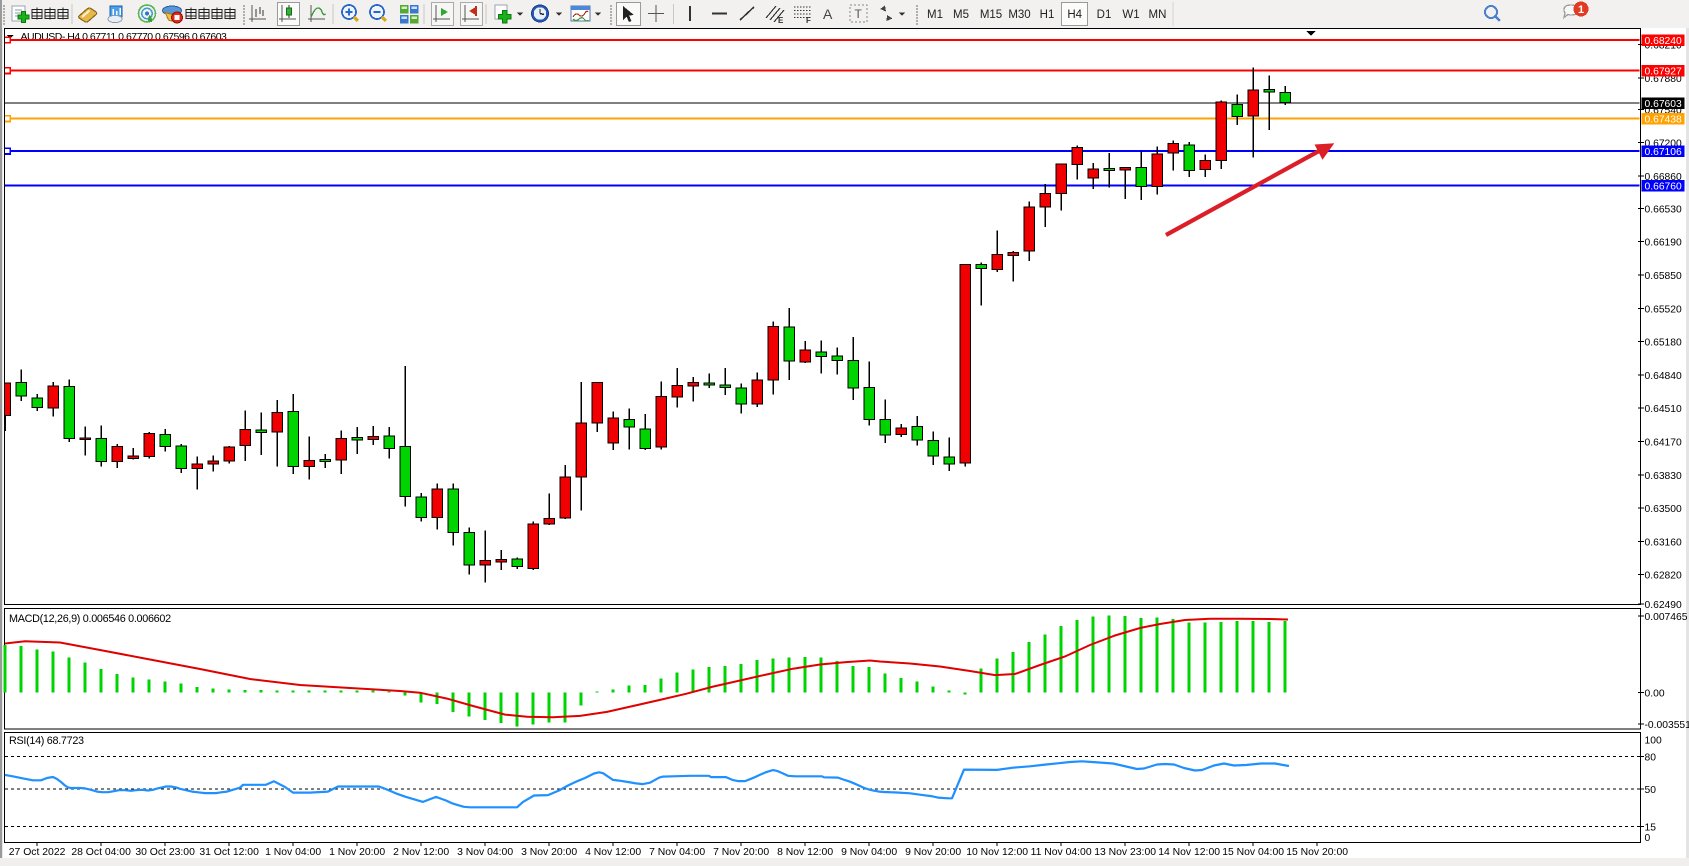 The height and width of the screenshot is (866, 1689). What do you see at coordinates (229, 852) in the screenshot?
I see `svg-text: 31 Oct 12:00` at bounding box center [229, 852].